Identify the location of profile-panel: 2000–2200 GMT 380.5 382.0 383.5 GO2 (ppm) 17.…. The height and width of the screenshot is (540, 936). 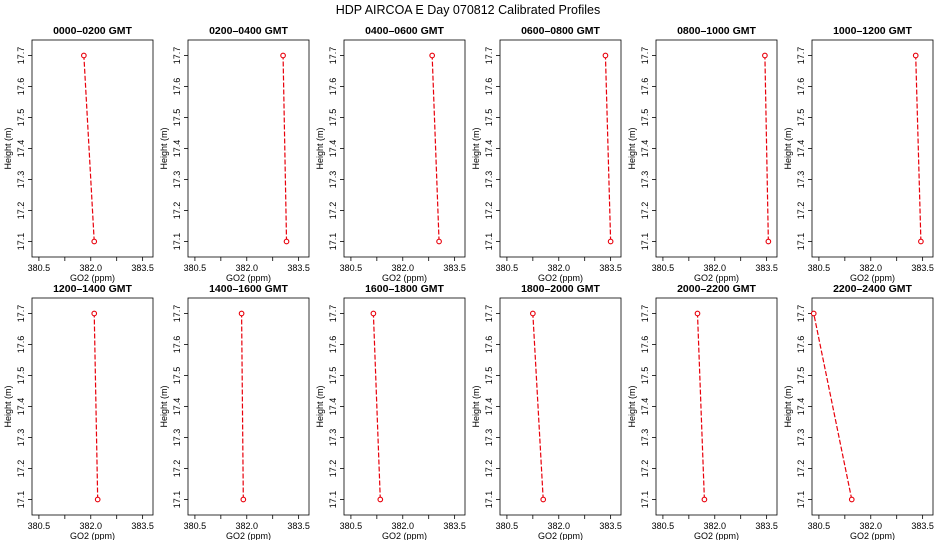
(702, 411).